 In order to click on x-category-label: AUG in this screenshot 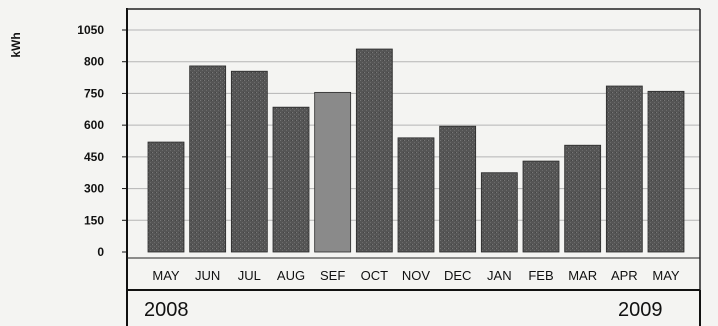, I will do `click(291, 275)`.